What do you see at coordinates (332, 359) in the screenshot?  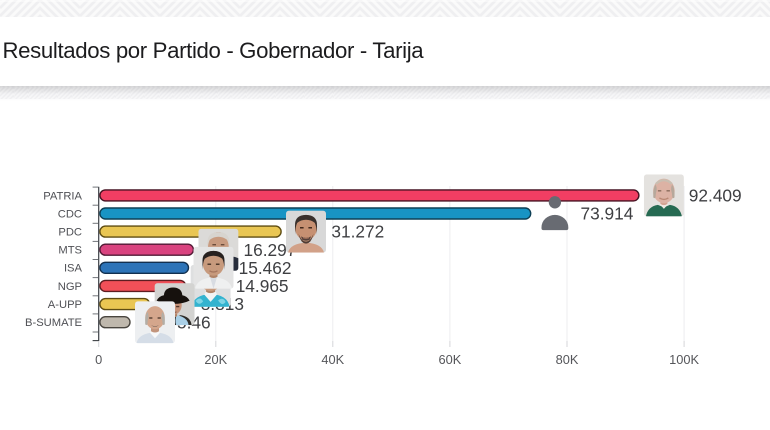 I see `svg-text: 40K` at bounding box center [332, 359].